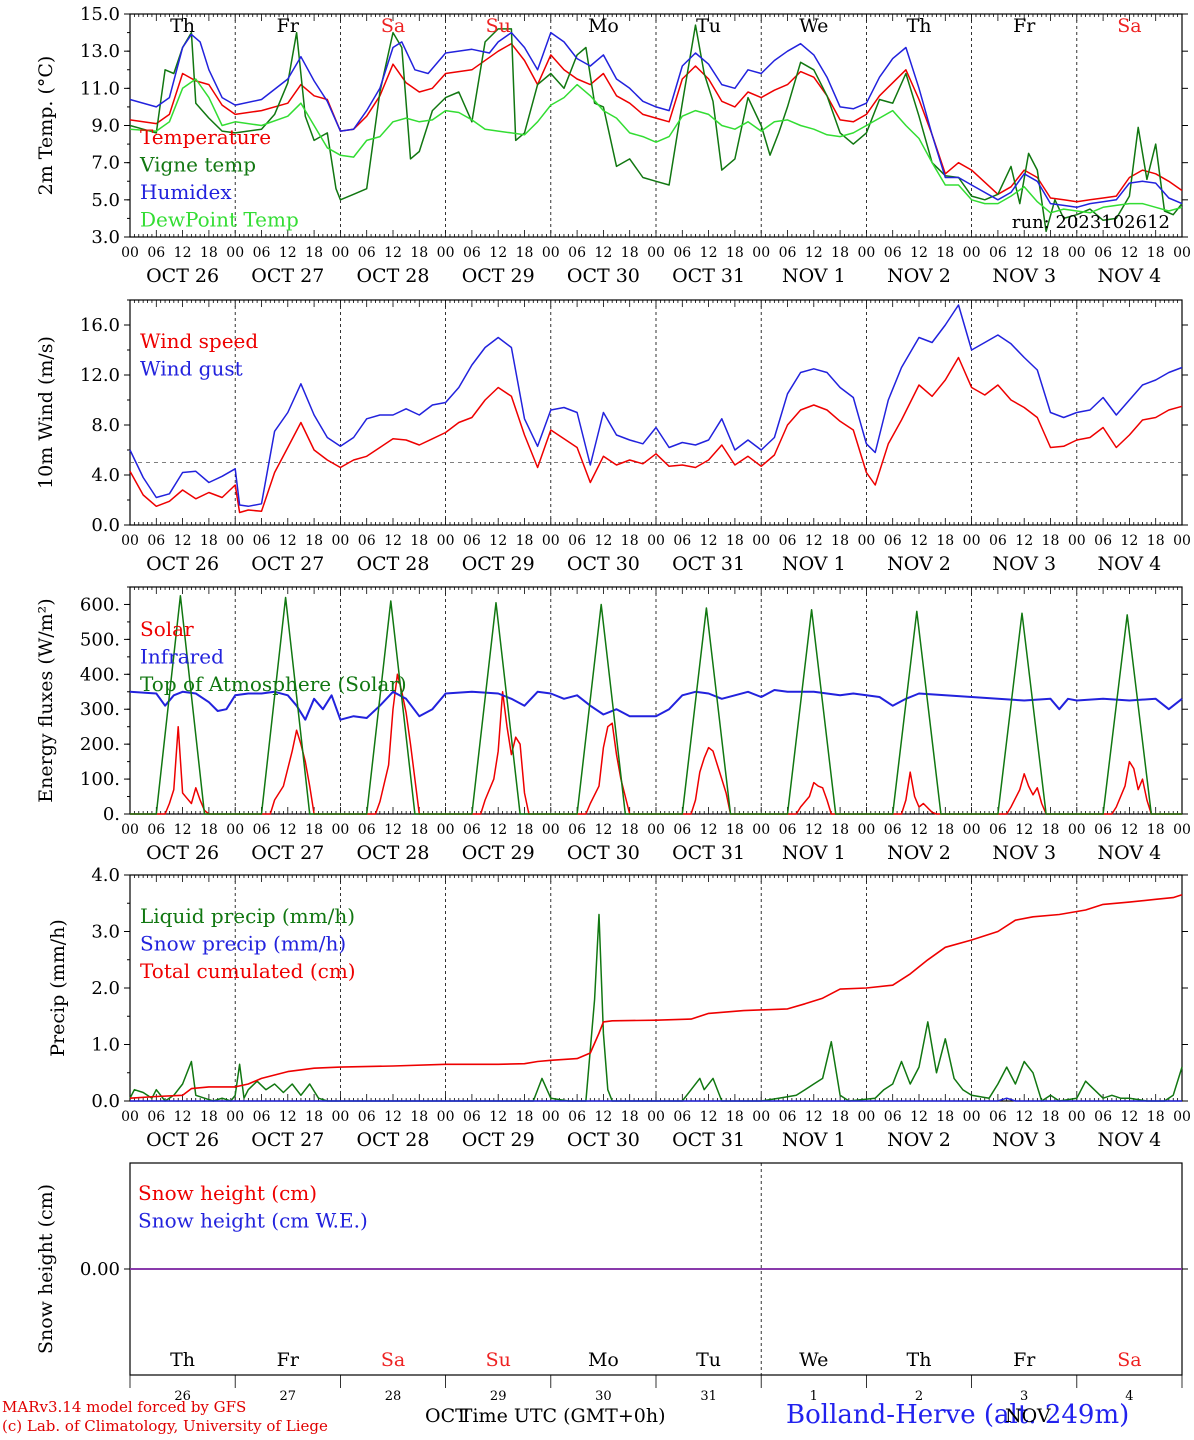 The height and width of the screenshot is (1440, 1194). I want to click on snow-weekday-label: We, so click(813, 1360).